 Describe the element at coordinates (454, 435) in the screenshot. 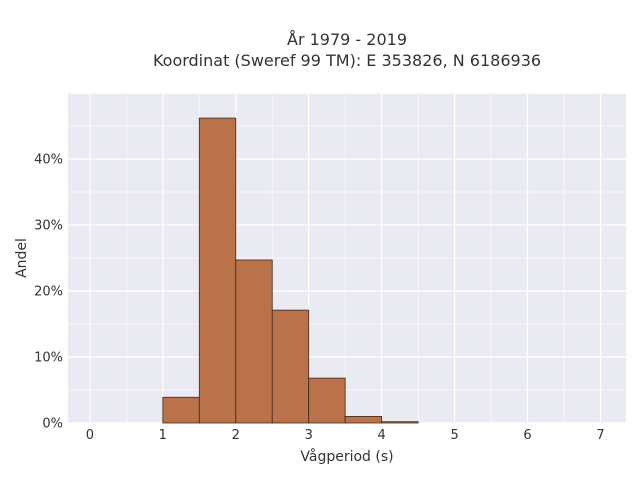

I see `x-tick-label: 5` at that location.